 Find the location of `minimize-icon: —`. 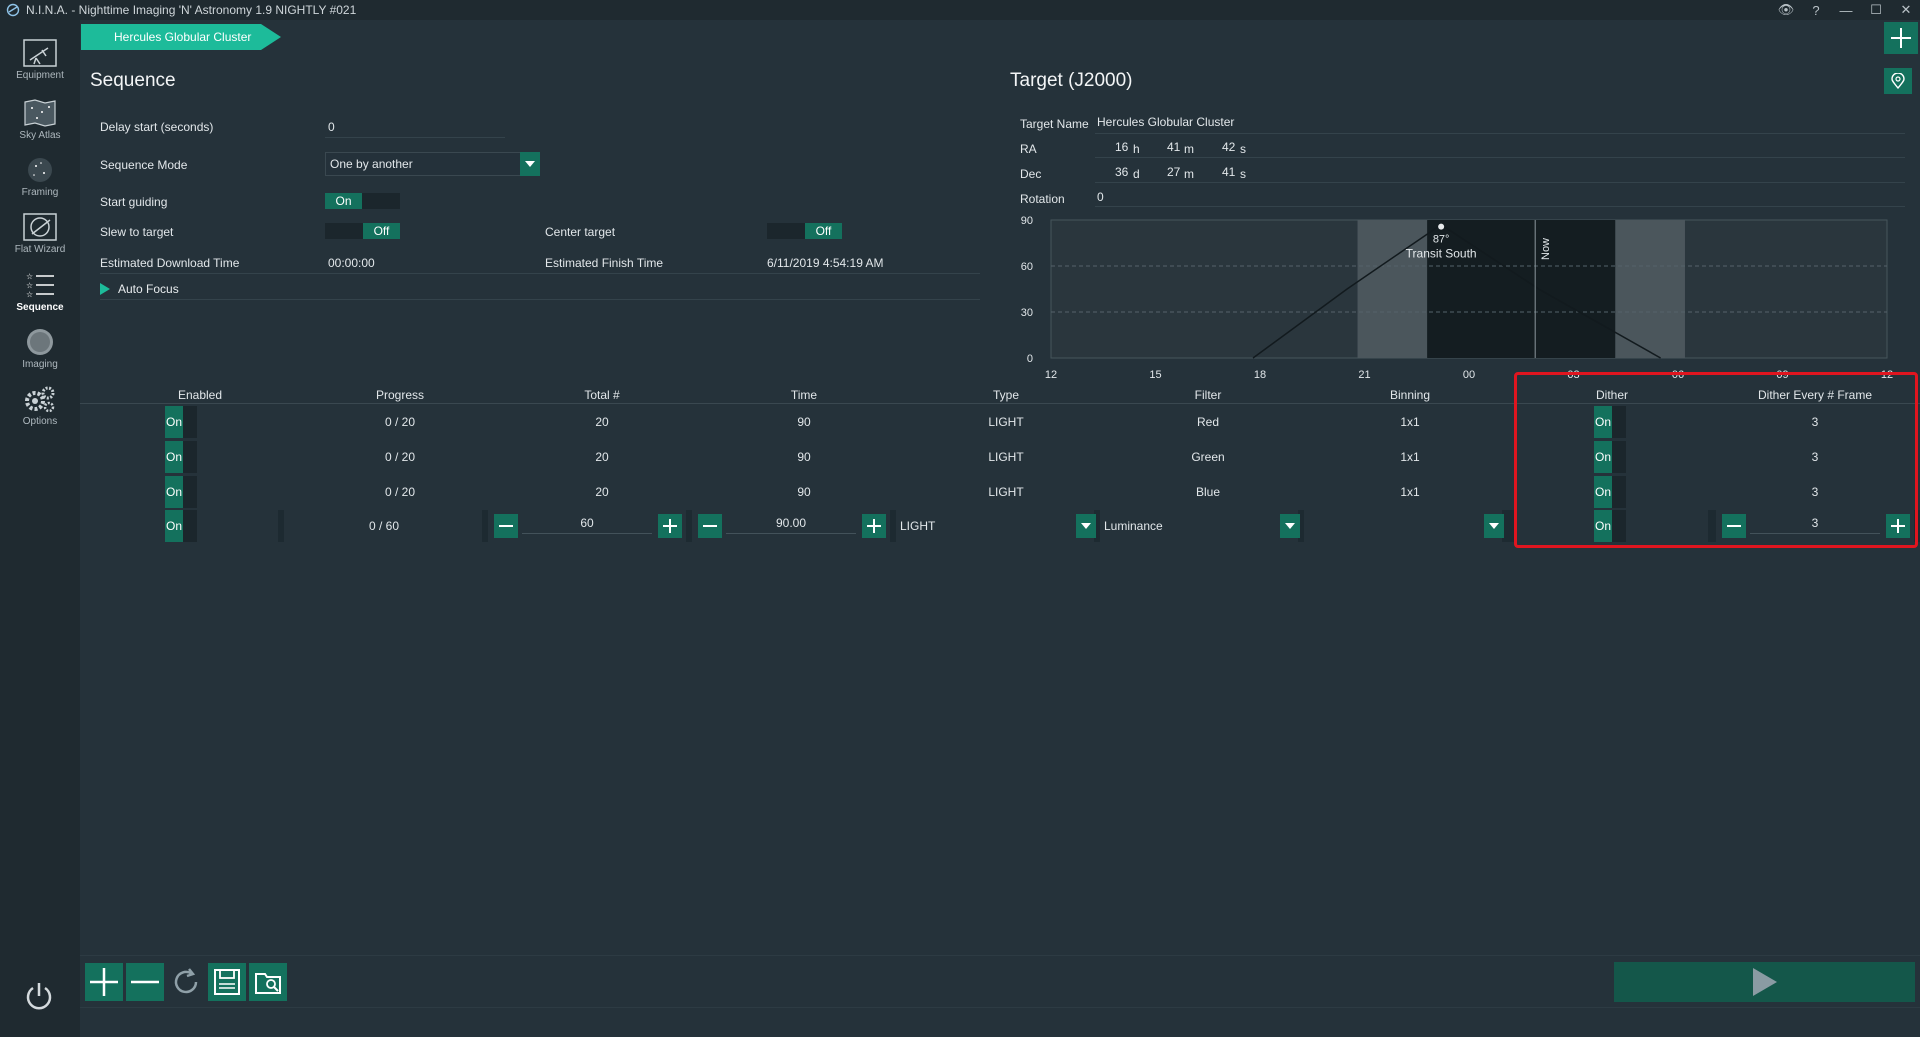

minimize-icon: — is located at coordinates (1846, 10).